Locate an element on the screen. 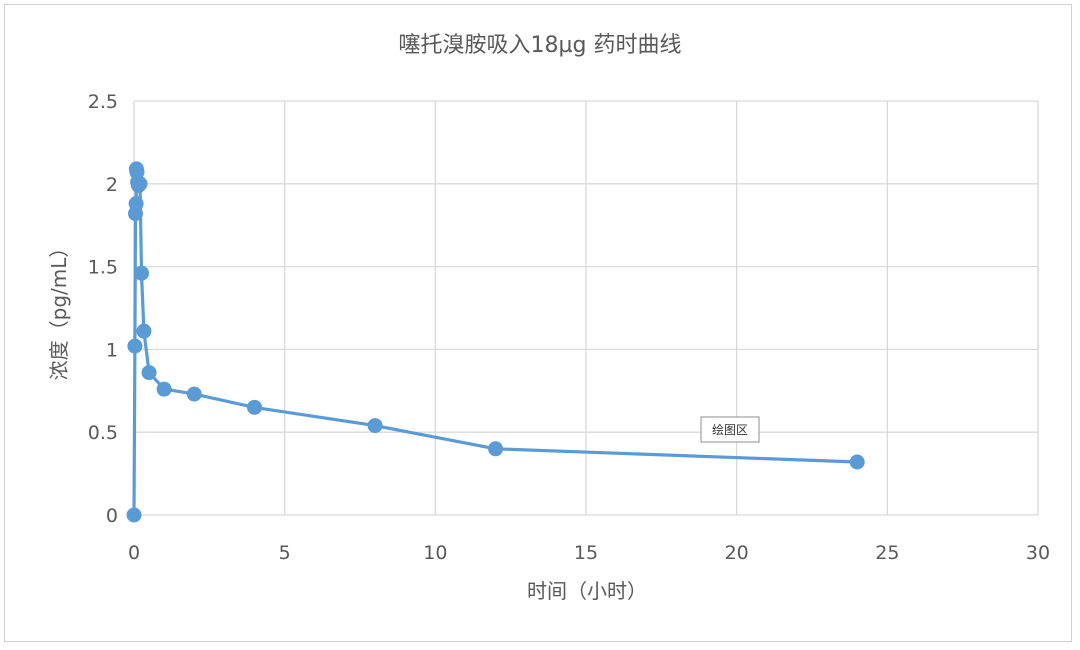 Image resolution: width=1080 pixels, height=650 pixels. y-tick-label: 2 is located at coordinates (112, 185).